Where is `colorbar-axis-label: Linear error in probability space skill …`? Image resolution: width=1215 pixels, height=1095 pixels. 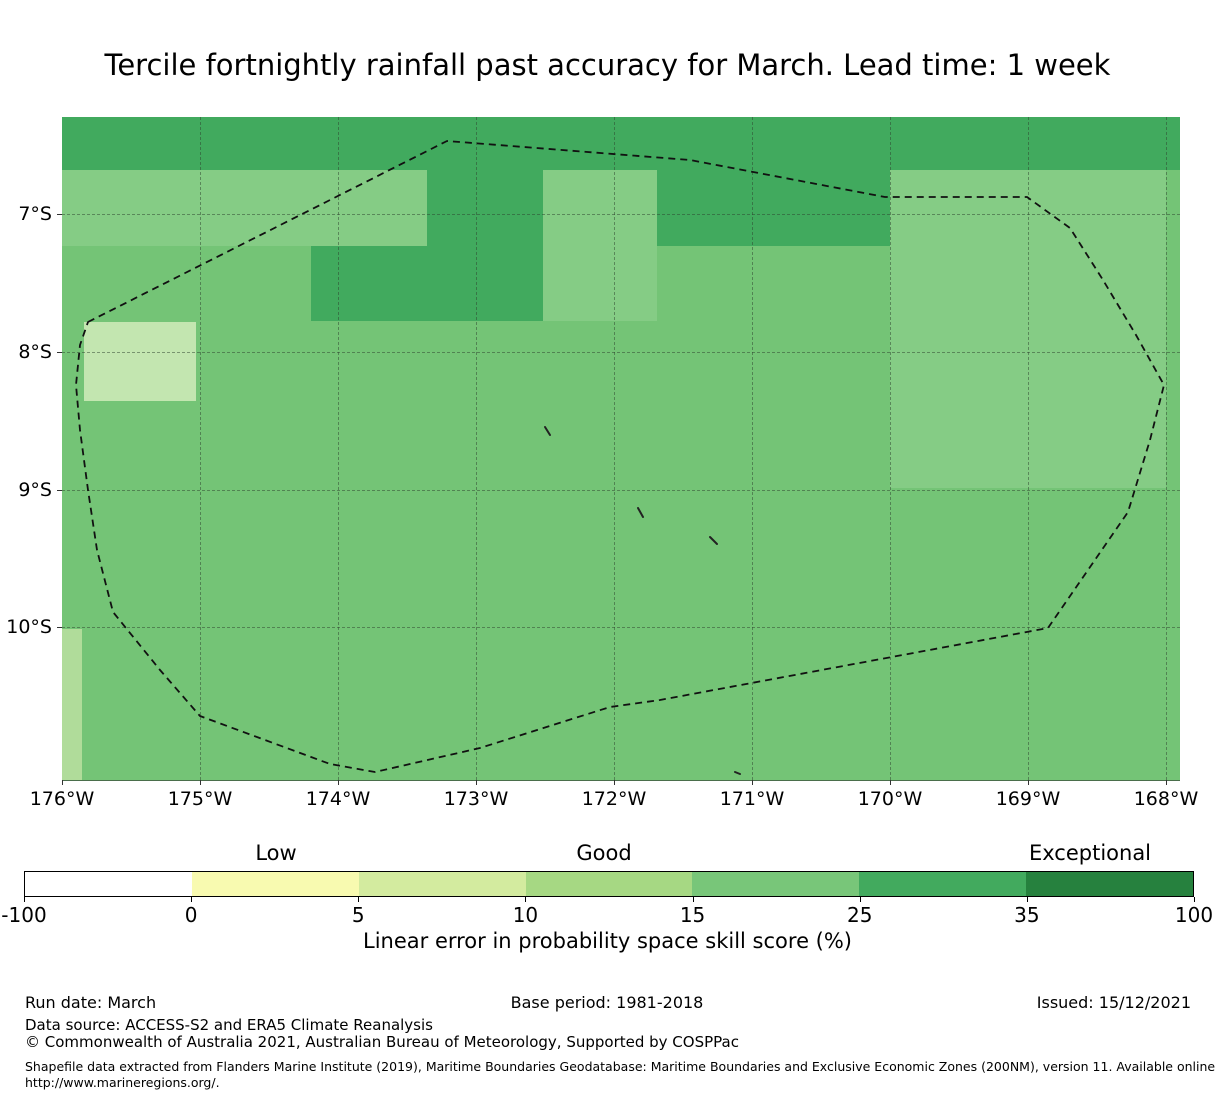
colorbar-axis-label: Linear error in probability space skill … is located at coordinates (607, 941).